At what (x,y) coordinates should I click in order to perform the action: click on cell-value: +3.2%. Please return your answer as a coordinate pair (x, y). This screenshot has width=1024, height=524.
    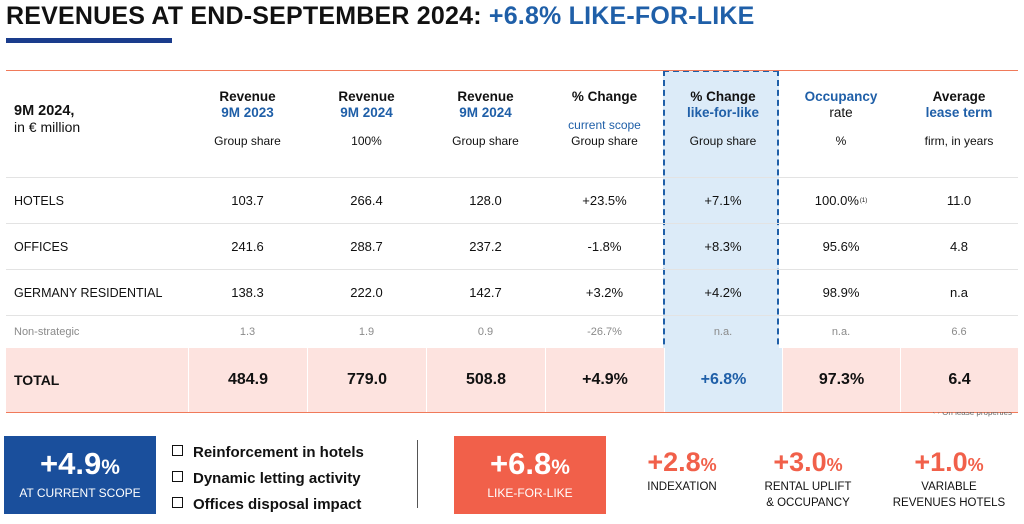
    Looking at the image, I should click on (604, 292).